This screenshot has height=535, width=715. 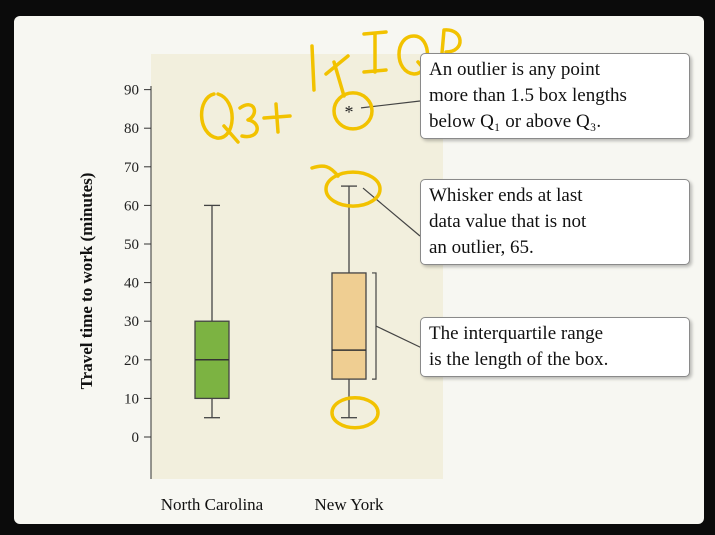 What do you see at coordinates (212, 311) in the screenshot?
I see `box-north-carolina` at bounding box center [212, 311].